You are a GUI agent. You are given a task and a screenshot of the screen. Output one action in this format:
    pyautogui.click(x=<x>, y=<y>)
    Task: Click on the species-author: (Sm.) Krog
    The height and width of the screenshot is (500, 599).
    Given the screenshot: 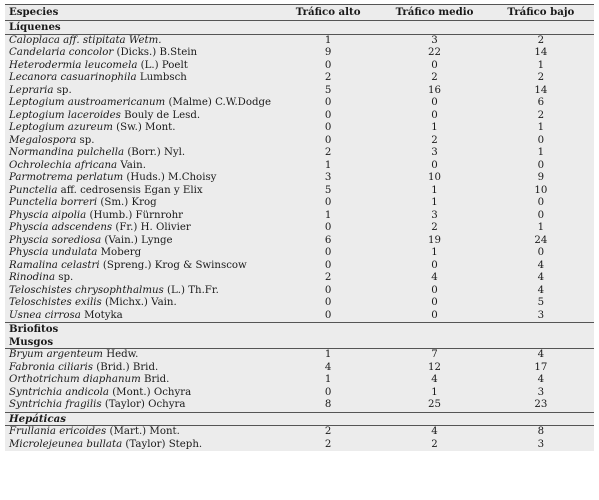 What is the action you would take?
    pyautogui.click(x=126, y=202)
    